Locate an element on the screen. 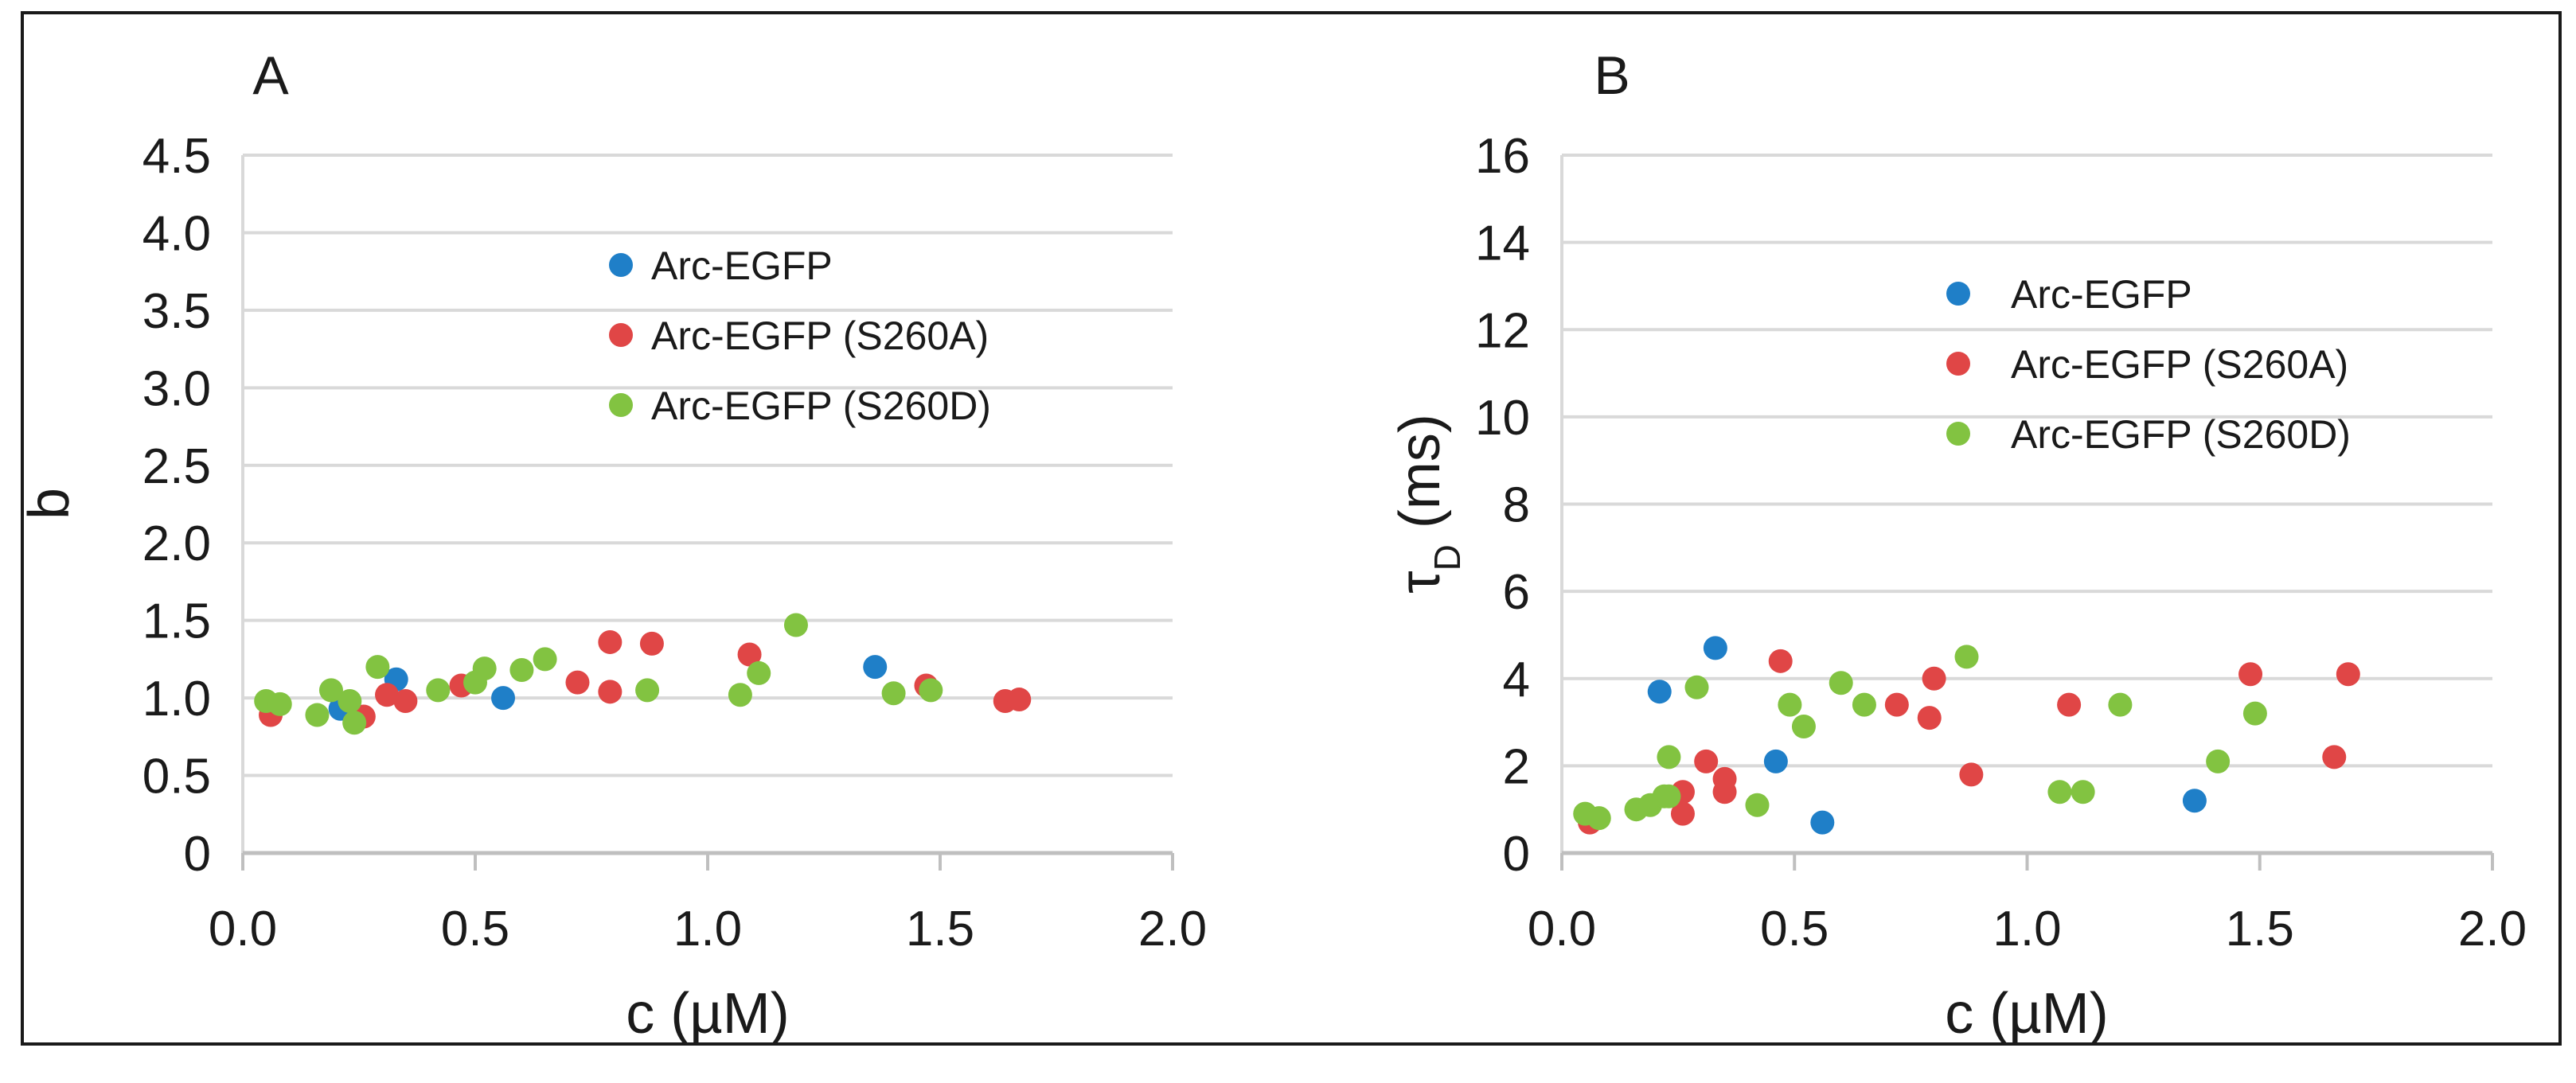 This screenshot has height=1083, width=2576. y-tick-label: 2 is located at coordinates (1516, 766).